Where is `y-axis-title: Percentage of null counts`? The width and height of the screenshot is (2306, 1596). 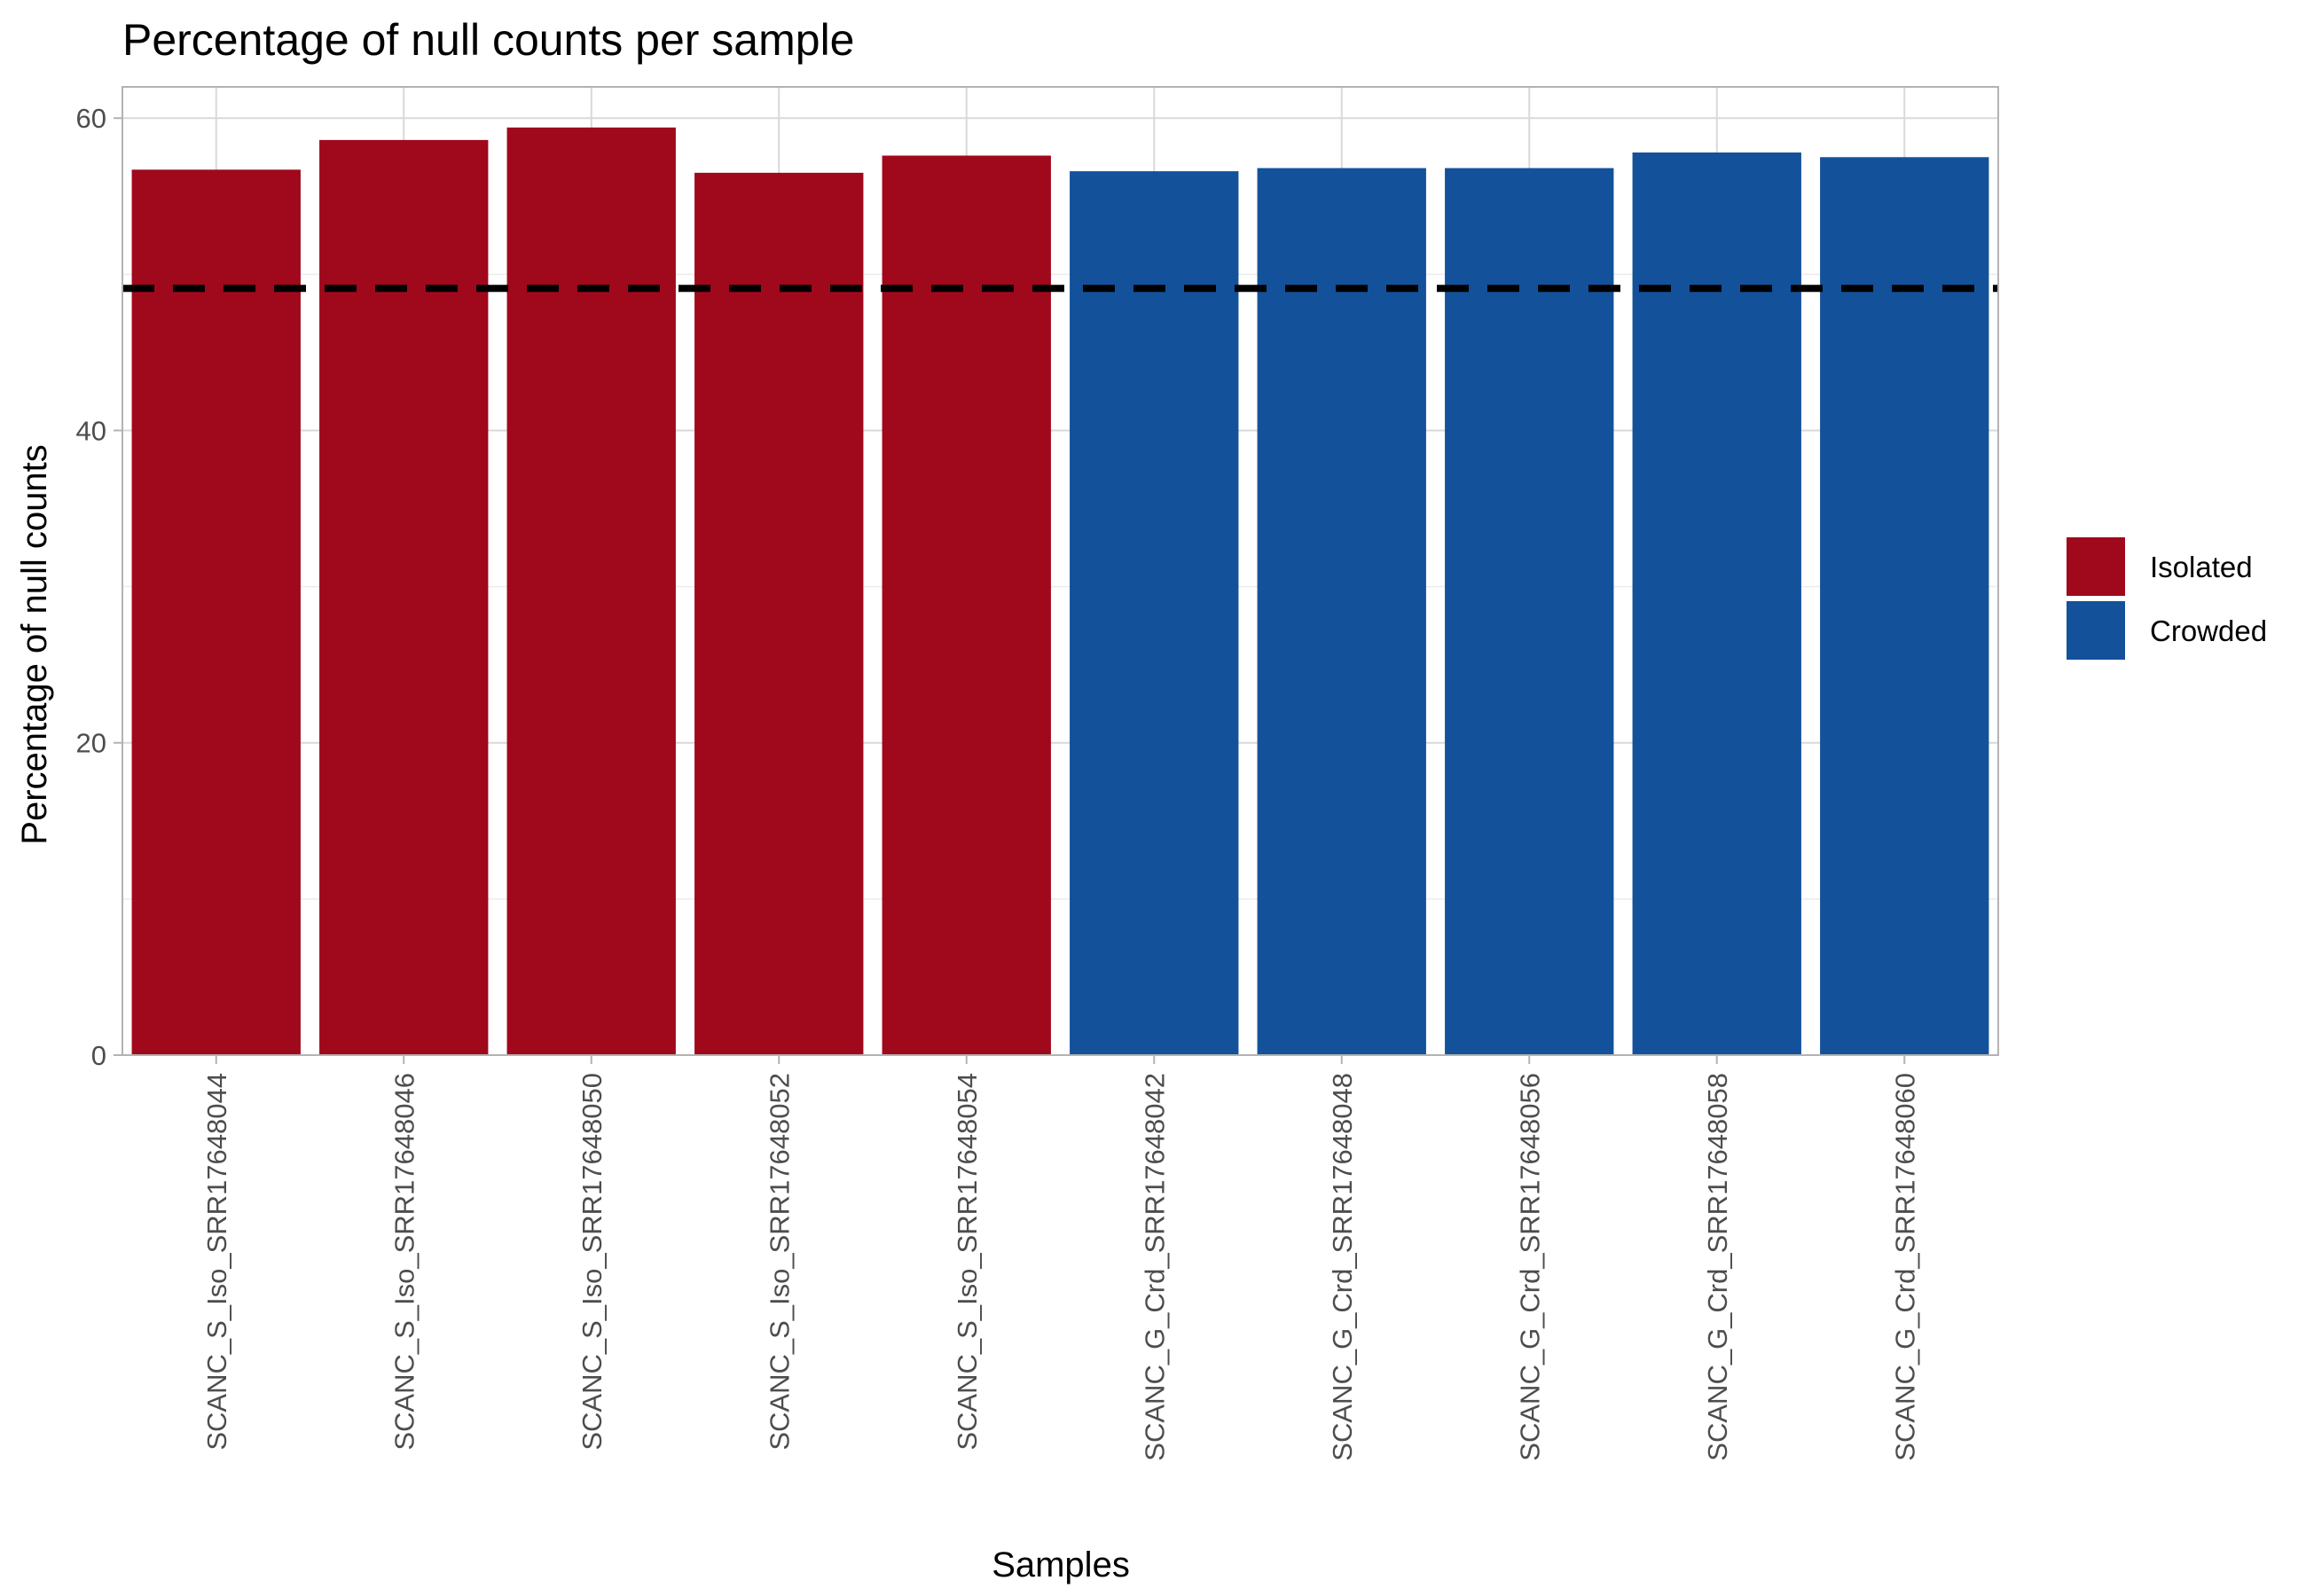 y-axis-title: Percentage of null counts is located at coordinates (34, 644).